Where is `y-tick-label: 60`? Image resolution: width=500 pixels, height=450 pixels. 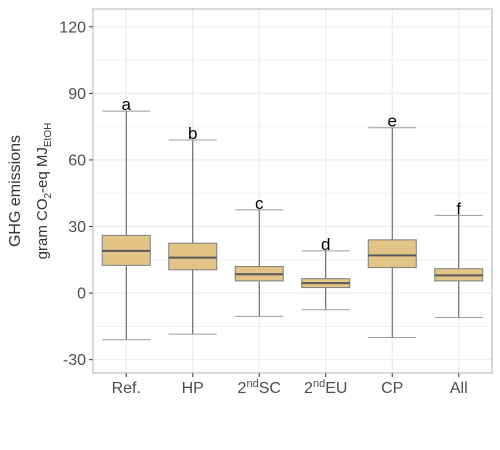 y-tick-label: 60 is located at coordinates (77, 160).